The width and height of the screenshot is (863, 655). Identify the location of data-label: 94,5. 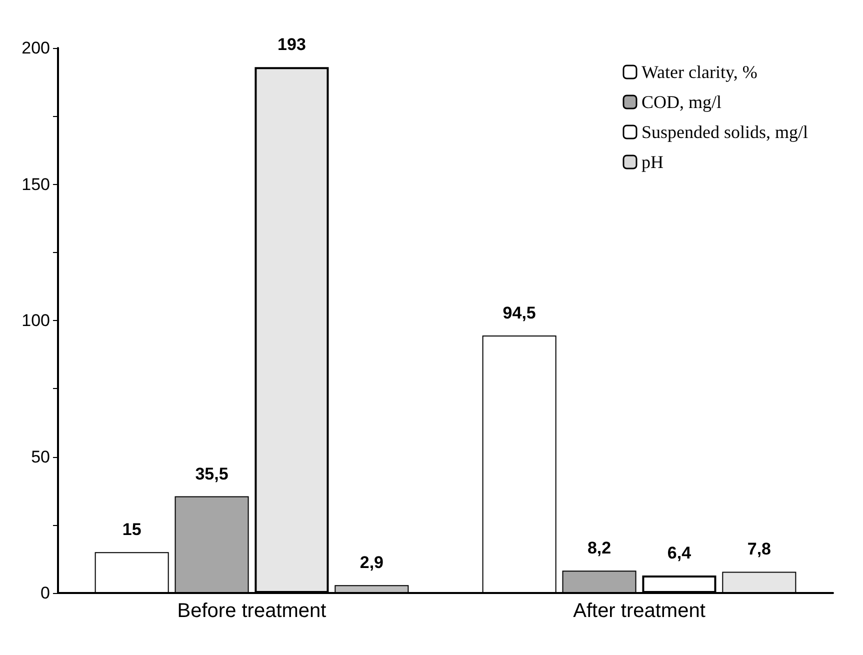
(519, 312).